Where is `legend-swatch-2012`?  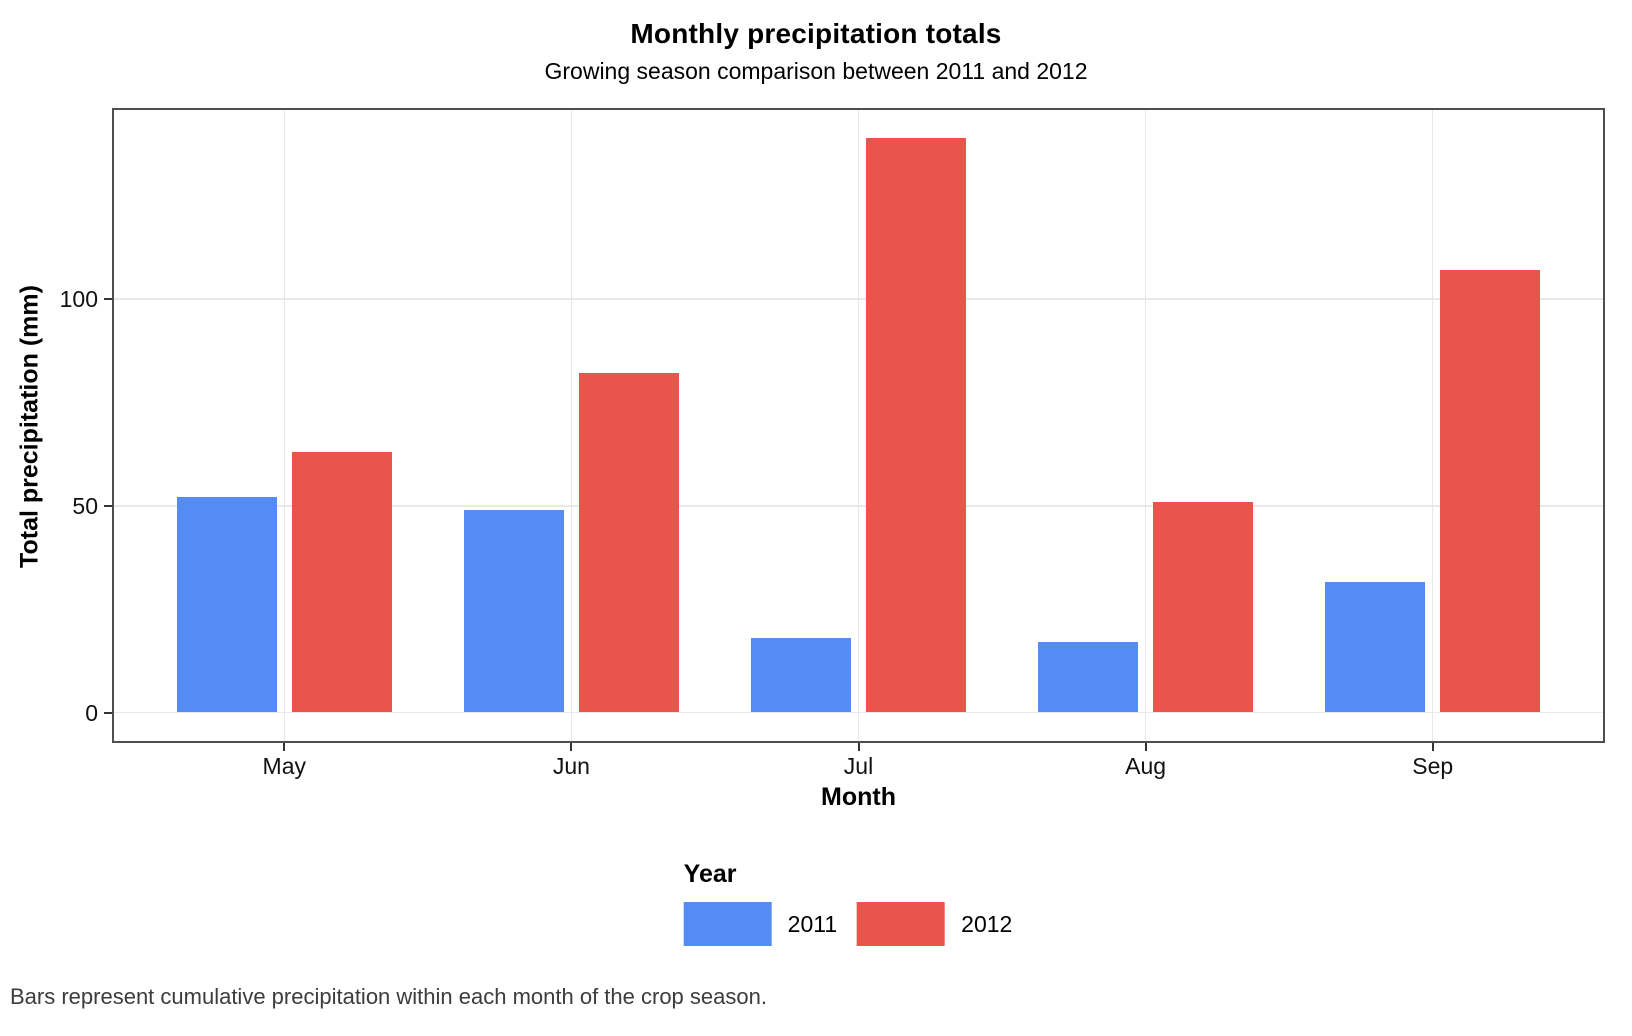 legend-swatch-2012 is located at coordinates (901, 924).